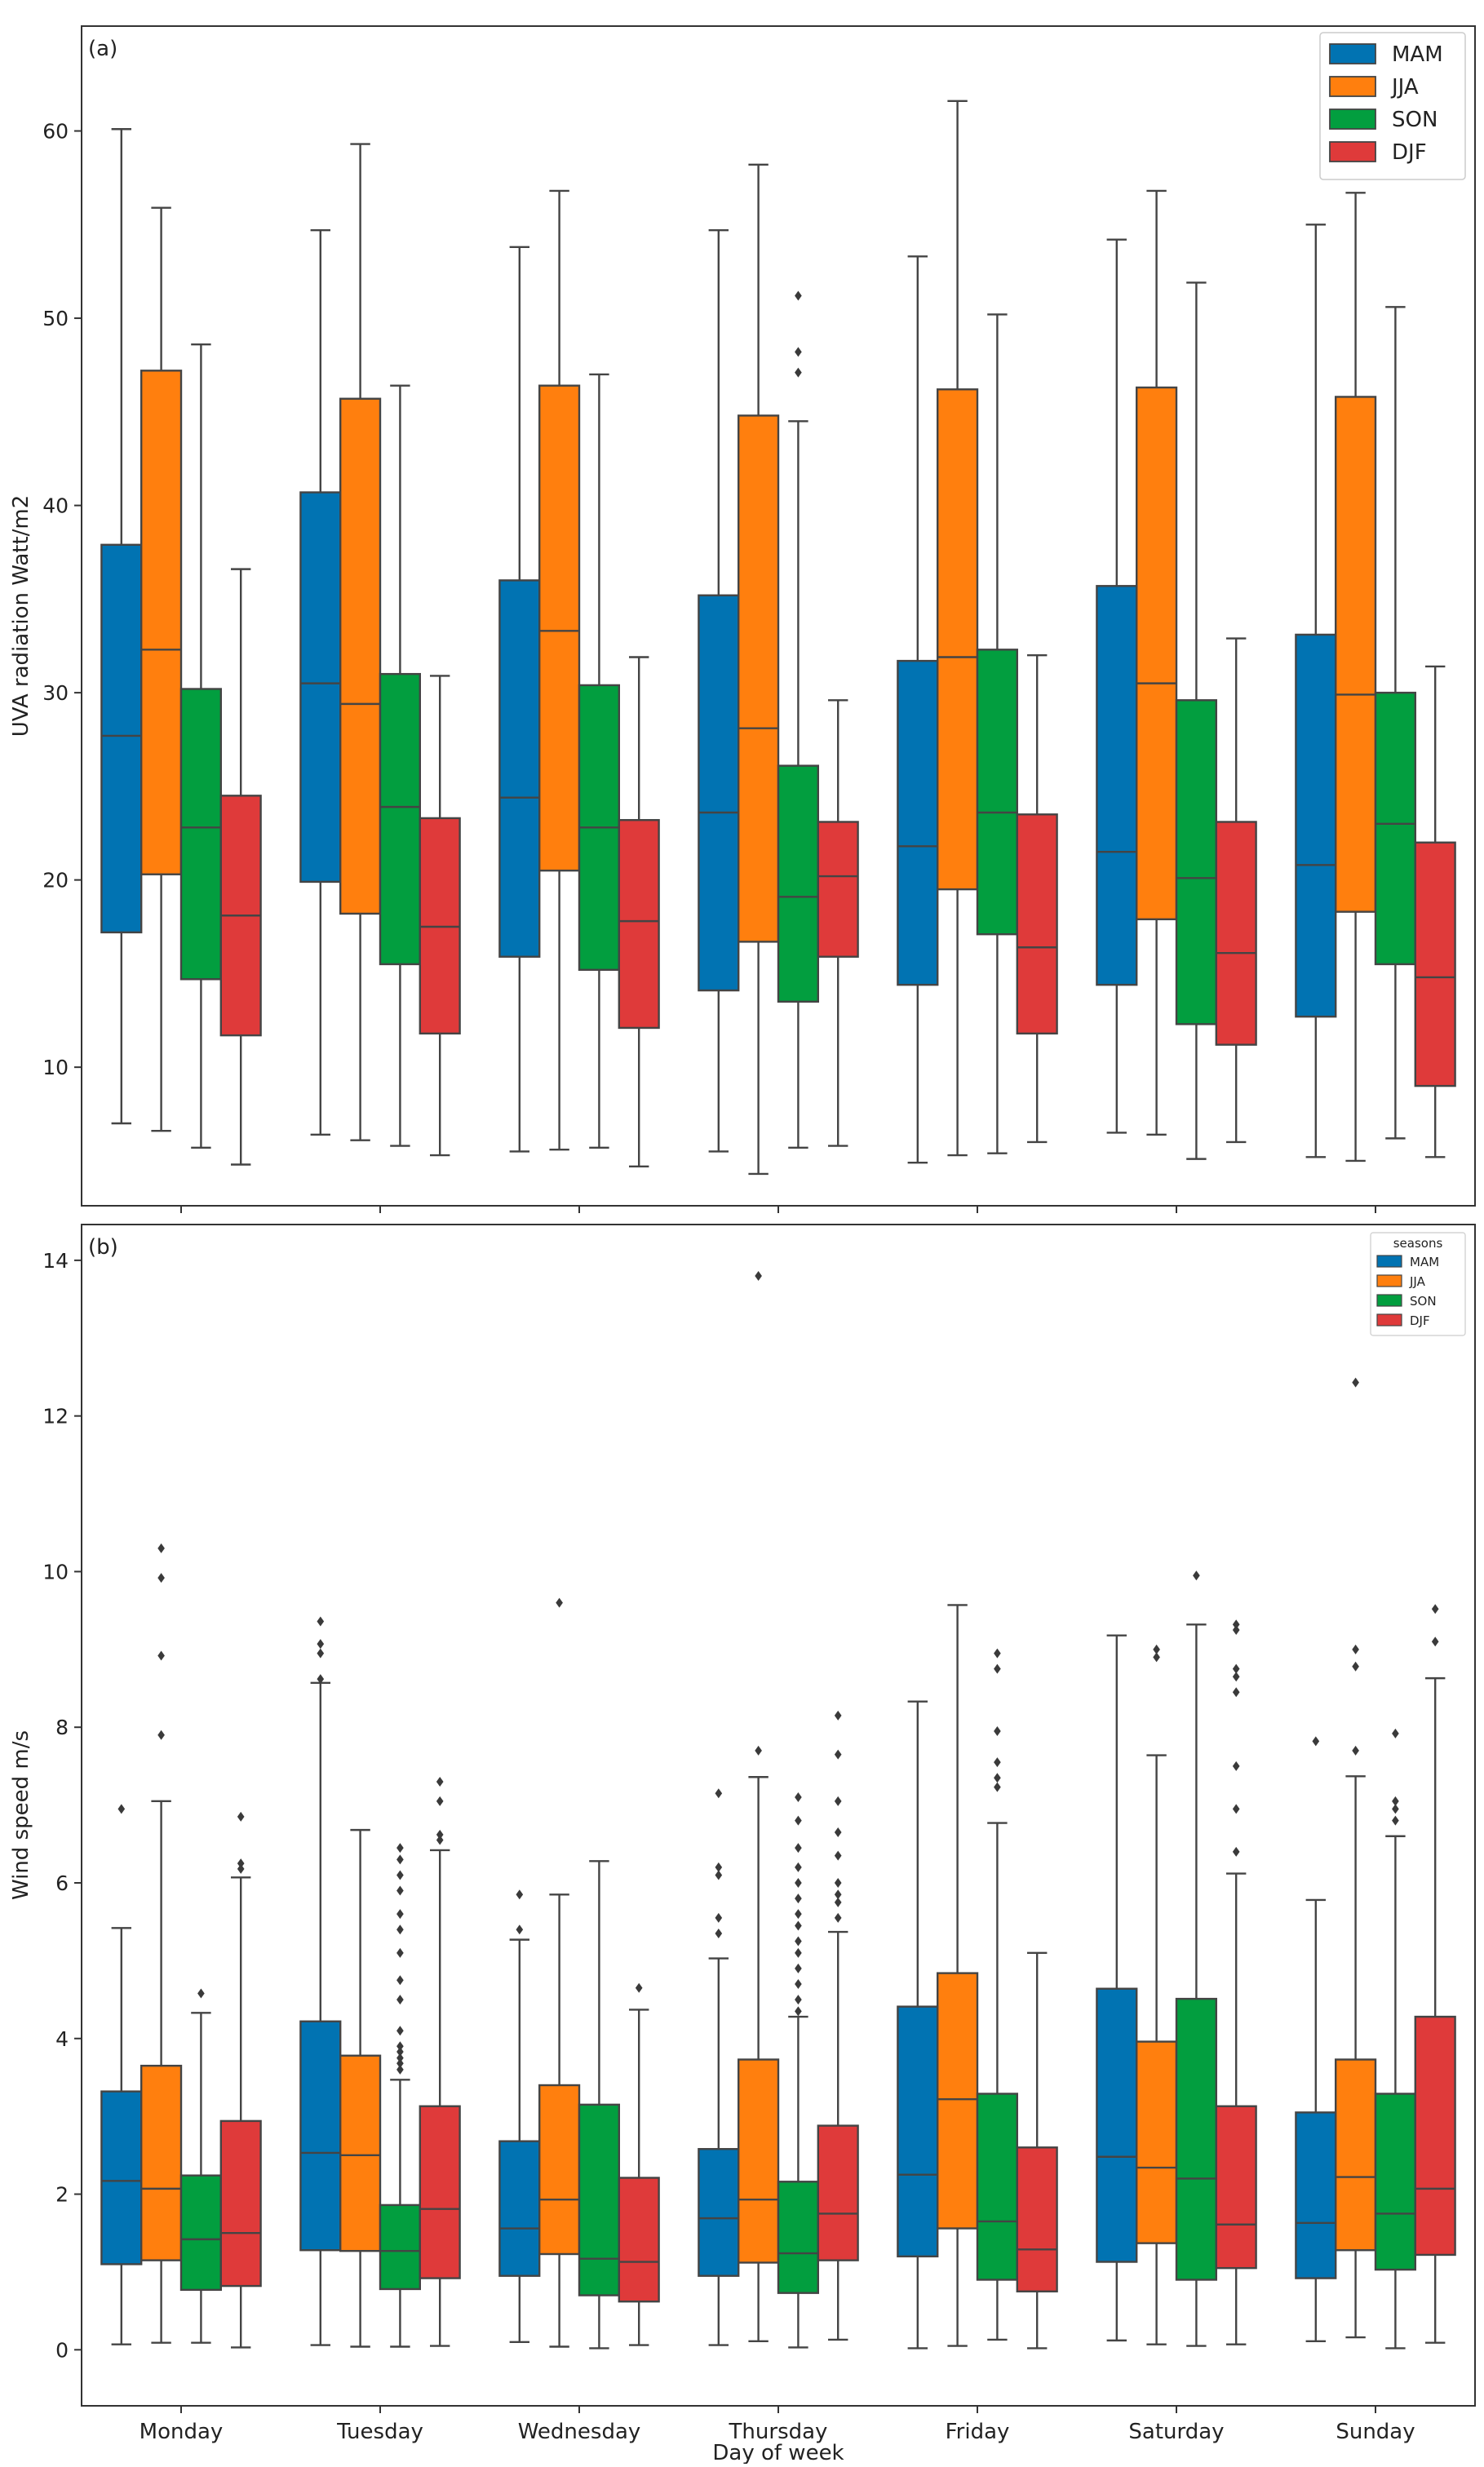  I want to click on box-mam-thursday, so click(719, 2067).